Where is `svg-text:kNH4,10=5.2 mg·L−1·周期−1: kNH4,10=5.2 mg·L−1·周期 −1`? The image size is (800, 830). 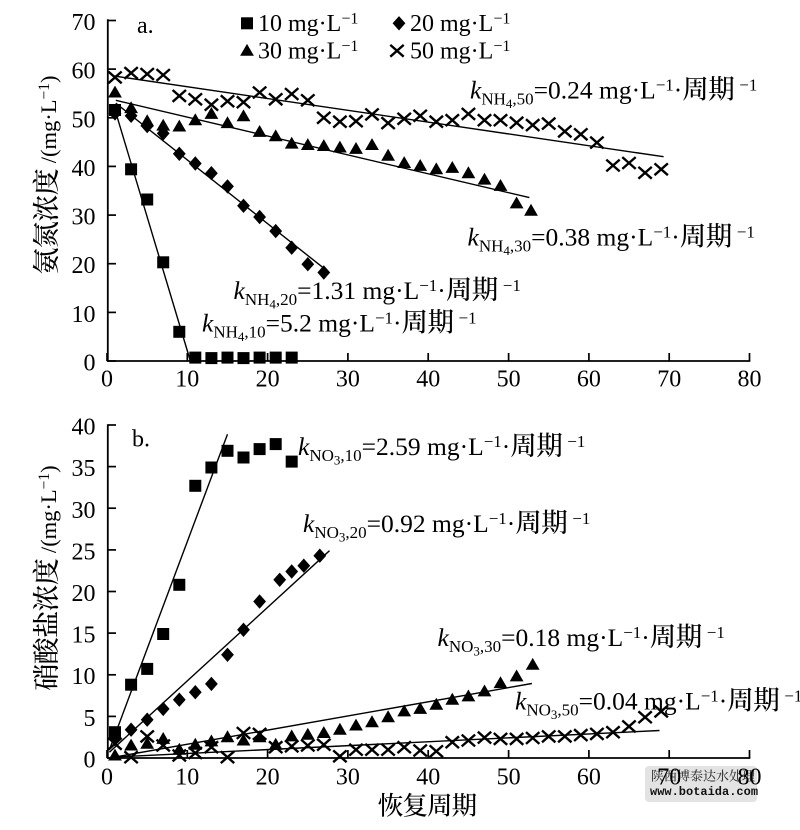 svg-text:kNH4,10=5.2 mg·L−1·周期−1: kNH4,10=5.2 mg·L−1·周期 −1 is located at coordinates (339, 326).